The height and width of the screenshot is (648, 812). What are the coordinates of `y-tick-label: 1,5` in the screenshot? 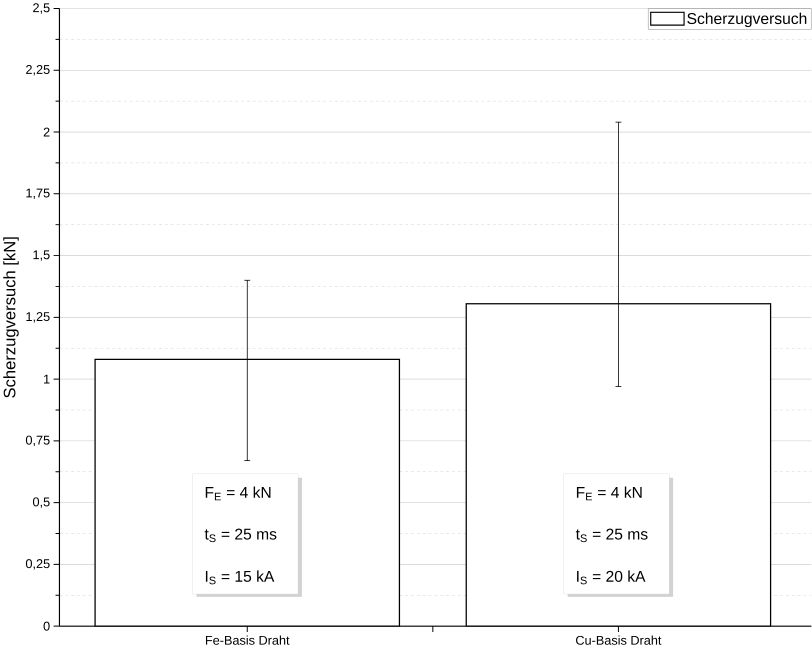 It's located at (41, 255).